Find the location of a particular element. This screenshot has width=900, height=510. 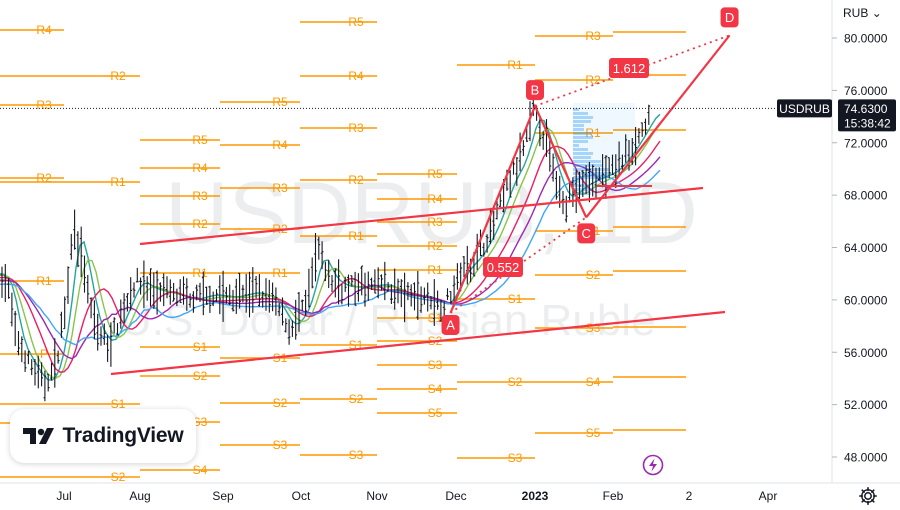

channel-upper-line is located at coordinates (421, 216).